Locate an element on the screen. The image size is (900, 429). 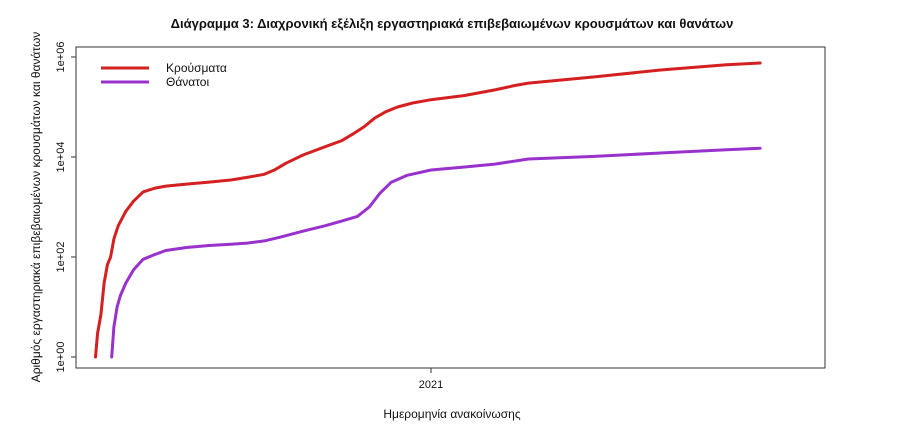
y-tick-label: 1e+02 is located at coordinates (61, 257).